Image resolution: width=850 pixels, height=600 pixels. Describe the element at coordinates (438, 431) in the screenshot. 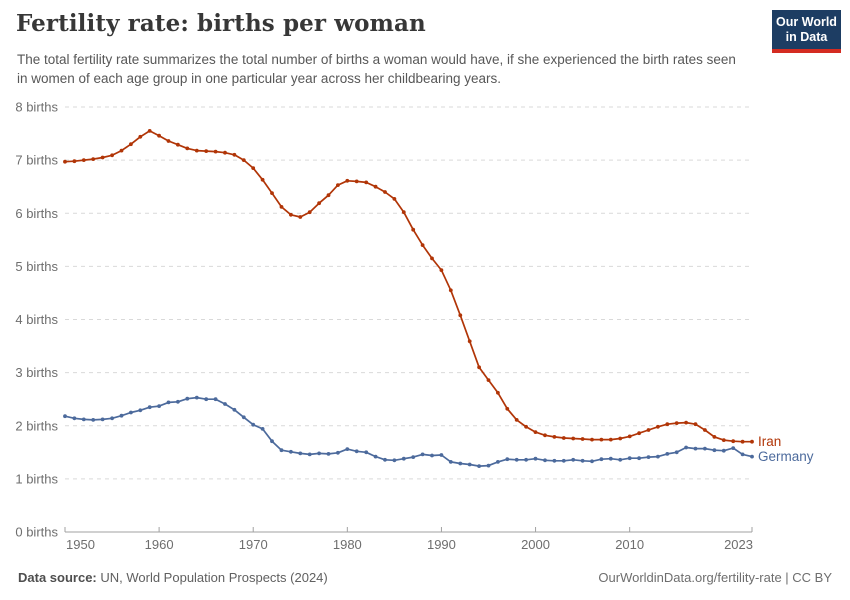

I see `series-germany: Germany` at that location.